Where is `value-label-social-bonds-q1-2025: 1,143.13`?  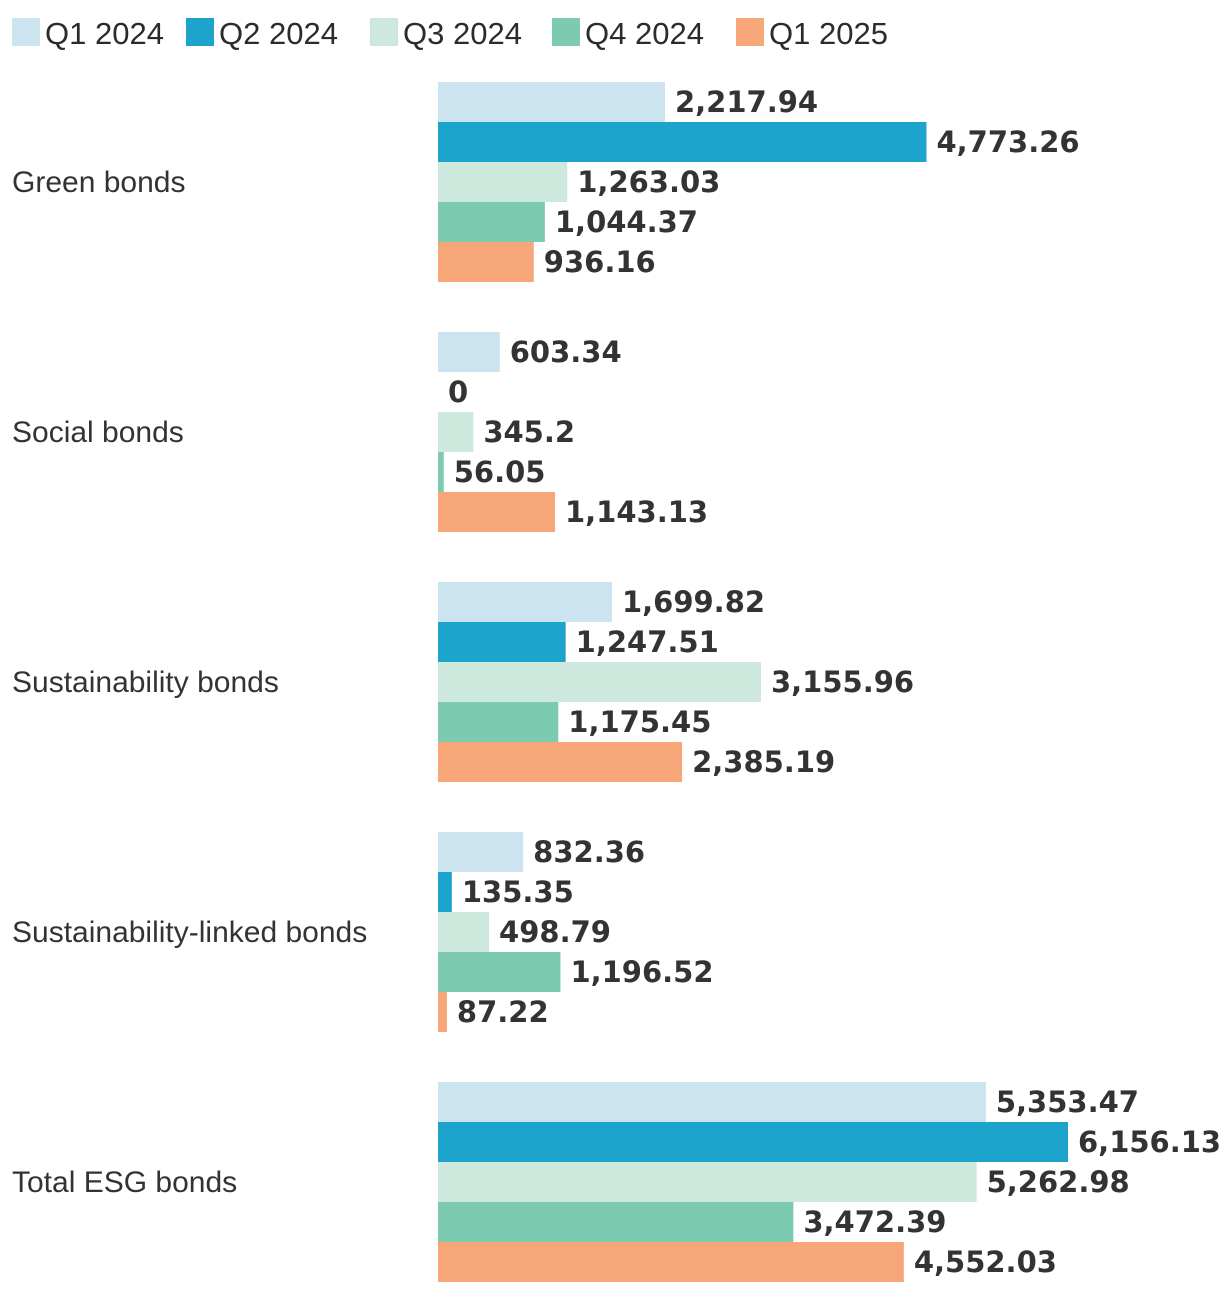 value-label-social-bonds-q1-2025: 1,143.13 is located at coordinates (636, 512).